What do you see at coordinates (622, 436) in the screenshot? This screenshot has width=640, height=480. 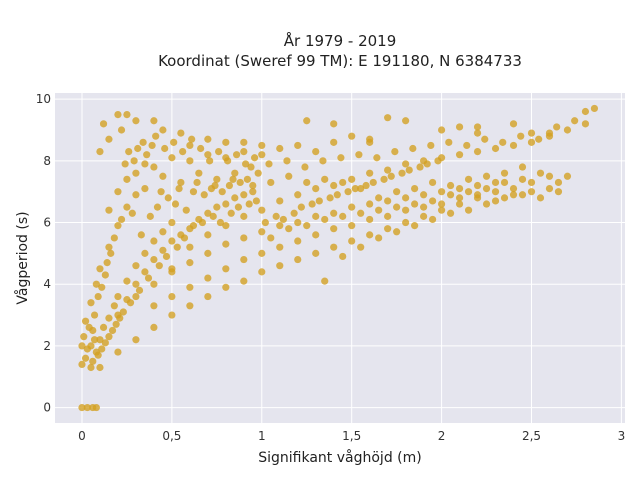 I see `x-tick-label: 3` at bounding box center [622, 436].